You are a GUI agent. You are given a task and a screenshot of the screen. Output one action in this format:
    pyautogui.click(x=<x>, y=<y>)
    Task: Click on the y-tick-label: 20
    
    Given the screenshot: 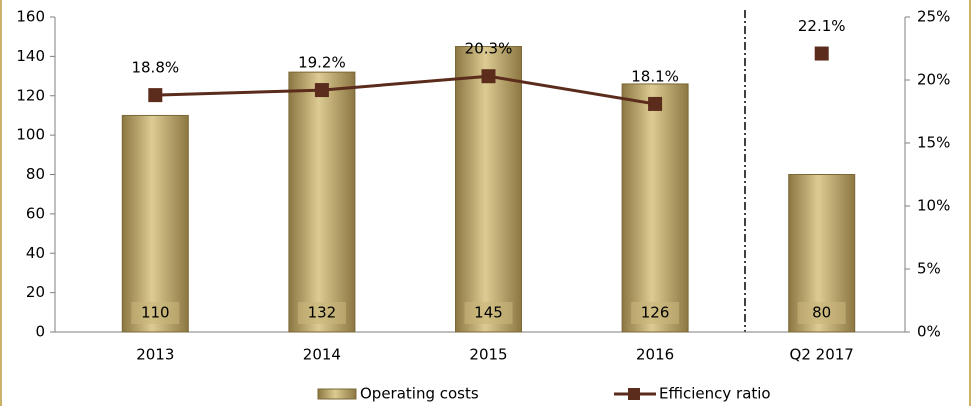 What is the action you would take?
    pyautogui.click(x=35, y=292)
    